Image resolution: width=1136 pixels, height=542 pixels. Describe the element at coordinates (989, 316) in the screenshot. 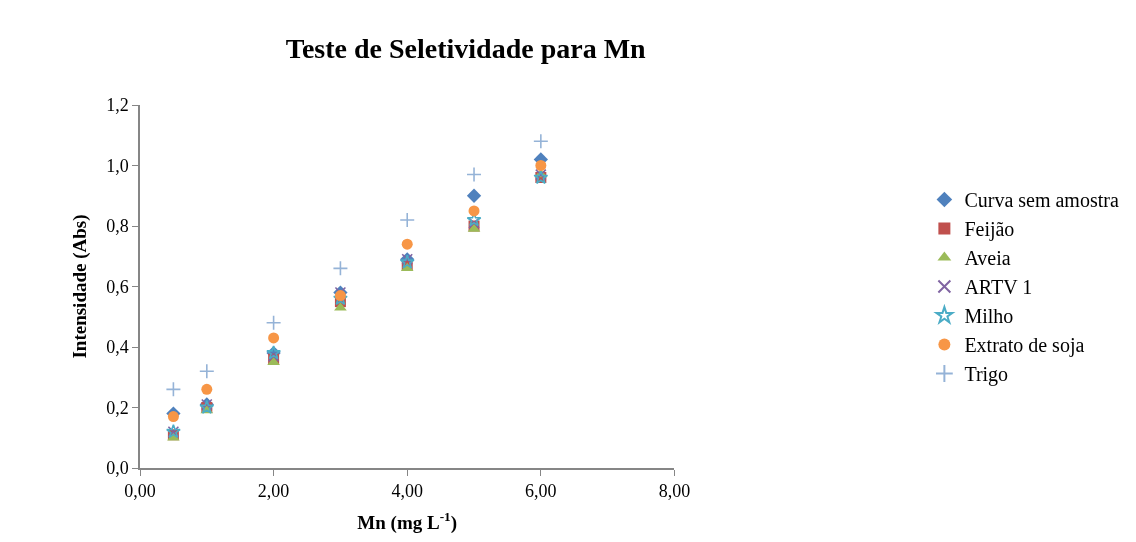

I see `legend-label: Milho` at that location.